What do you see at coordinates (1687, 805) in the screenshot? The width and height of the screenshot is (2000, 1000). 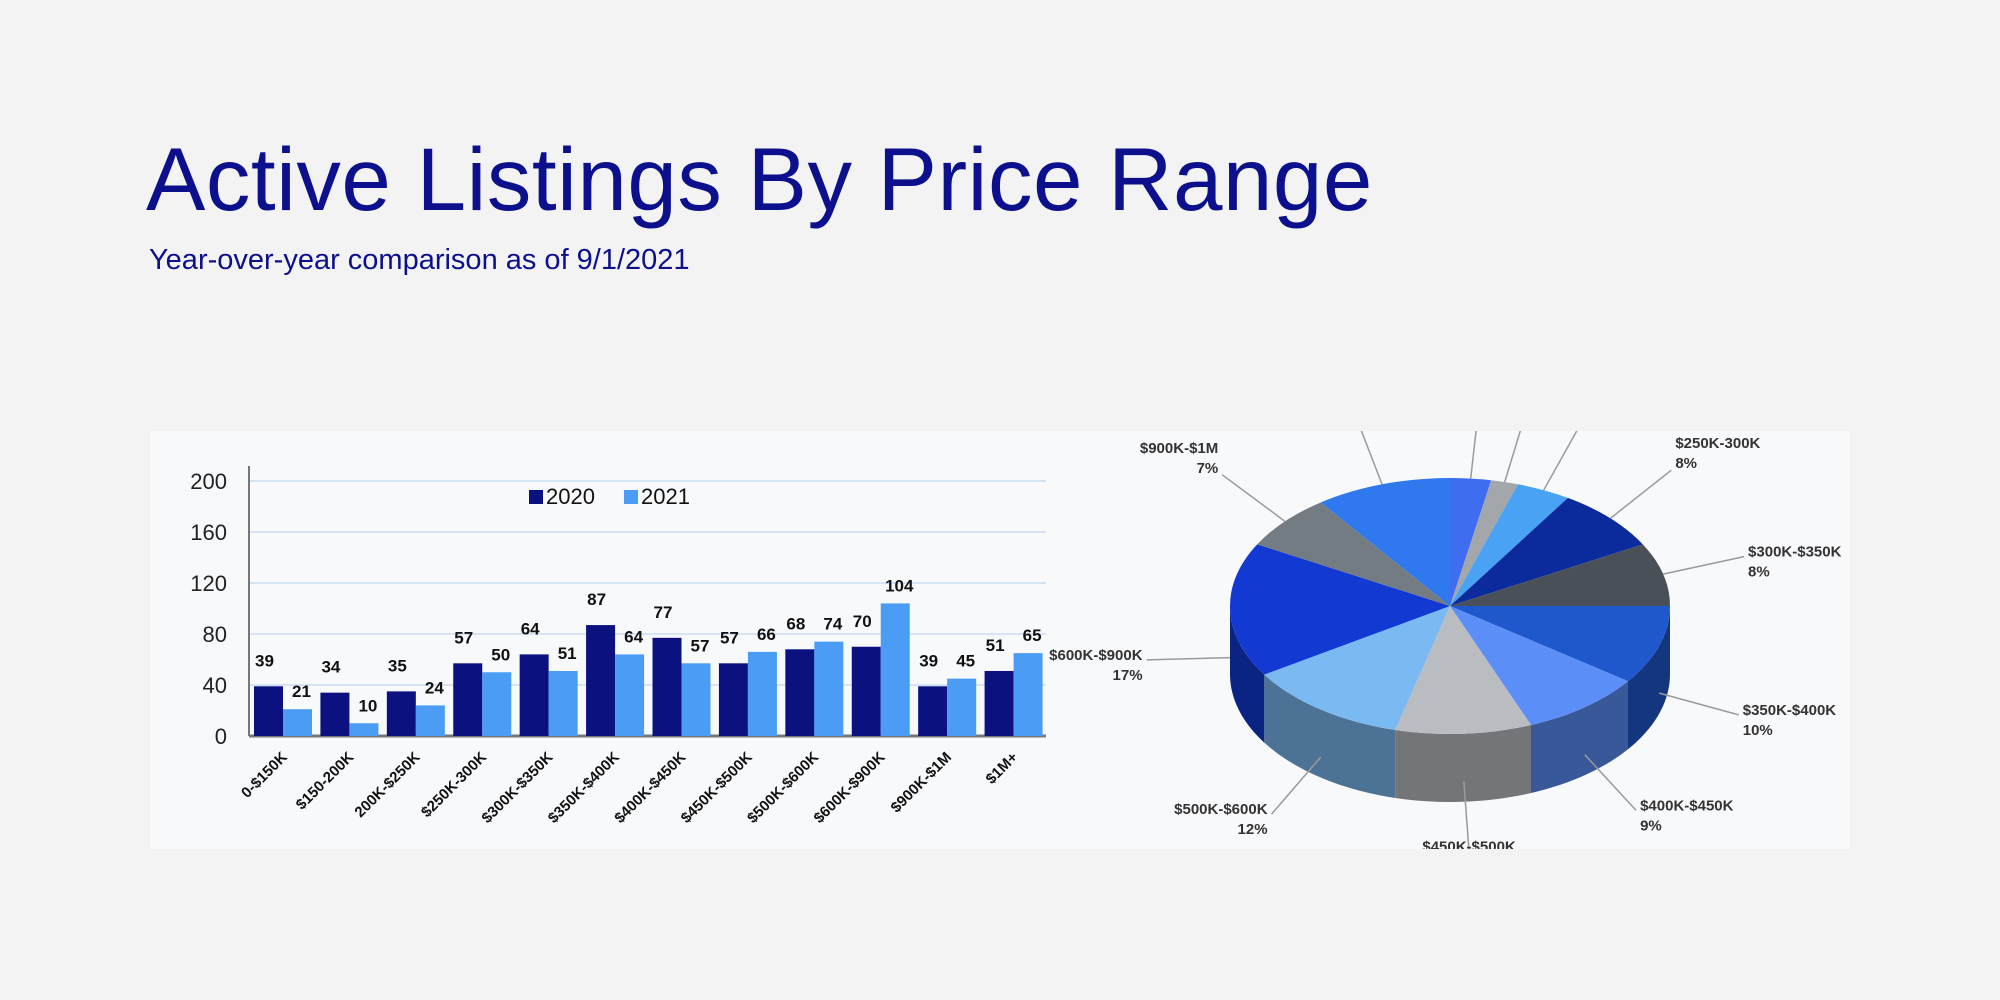 I see `pie-label-name: $400K-$450K` at bounding box center [1687, 805].